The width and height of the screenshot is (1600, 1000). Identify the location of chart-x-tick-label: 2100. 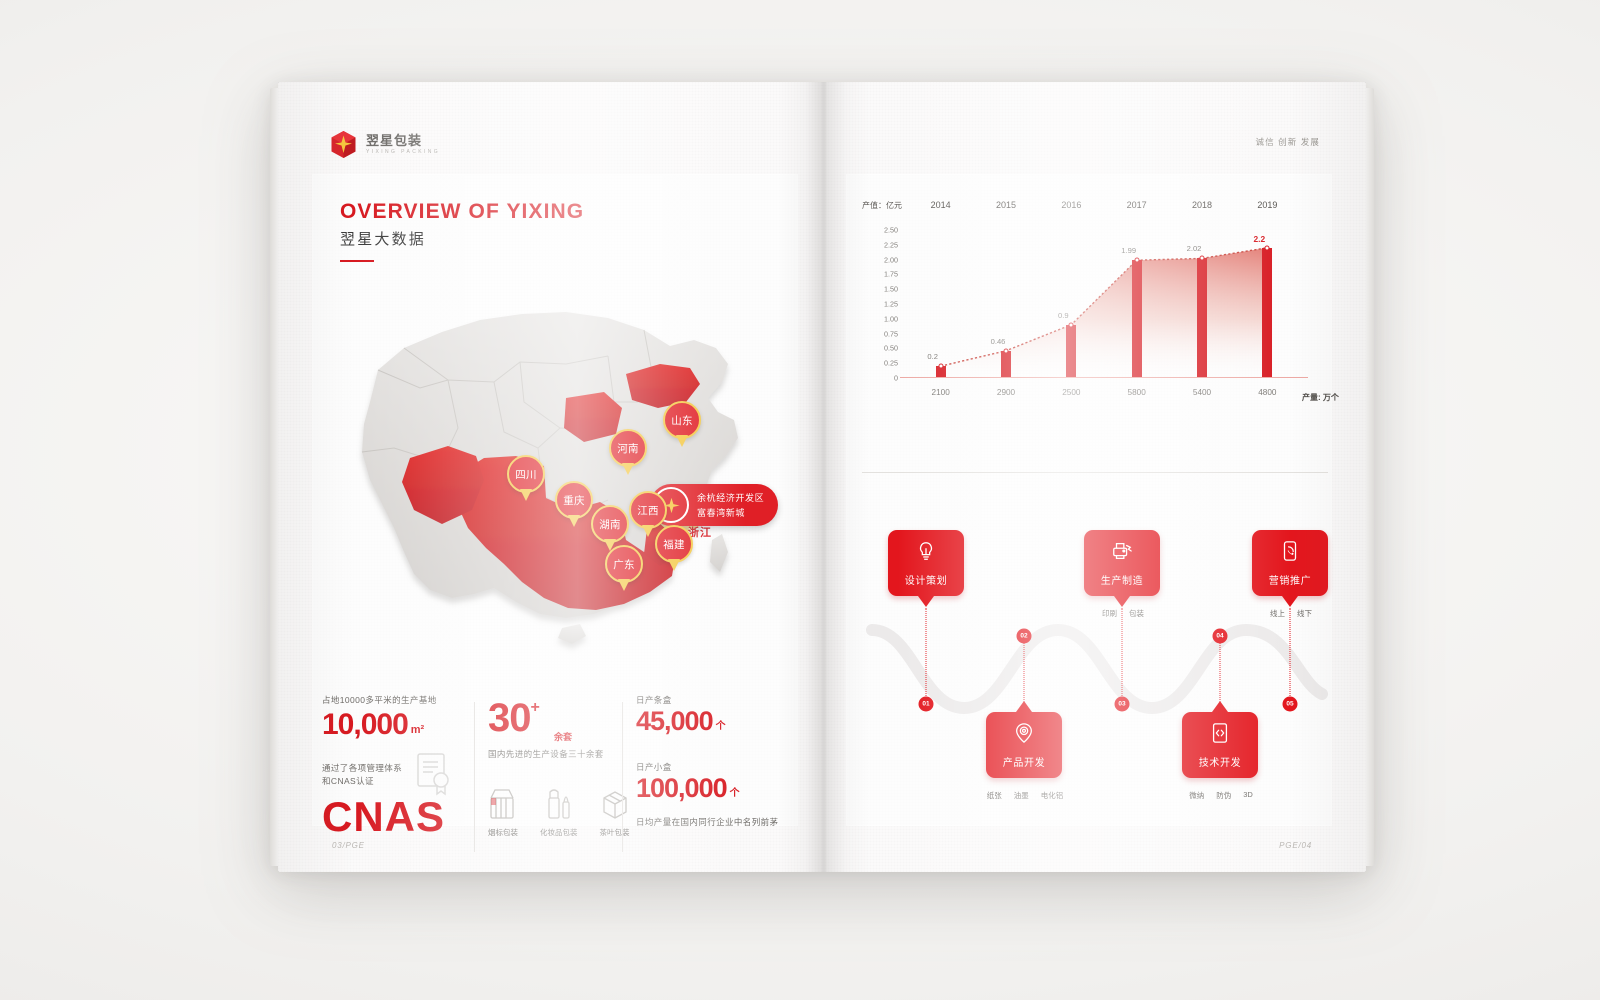
(940, 392).